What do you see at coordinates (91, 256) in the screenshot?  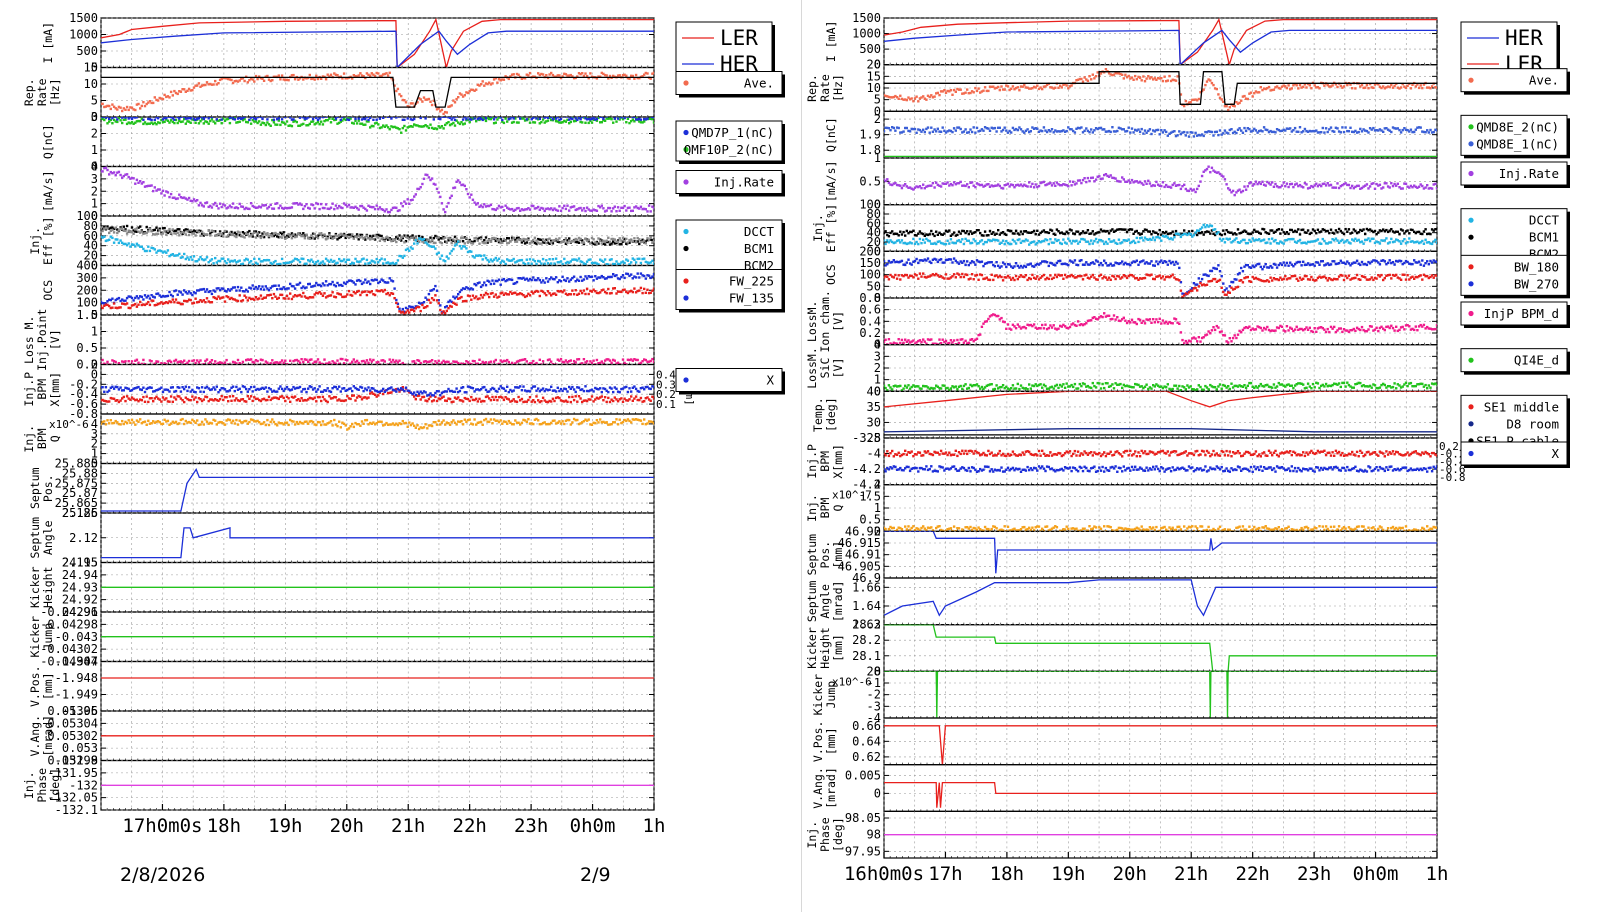 I see `y-tick-label: 20` at bounding box center [91, 256].